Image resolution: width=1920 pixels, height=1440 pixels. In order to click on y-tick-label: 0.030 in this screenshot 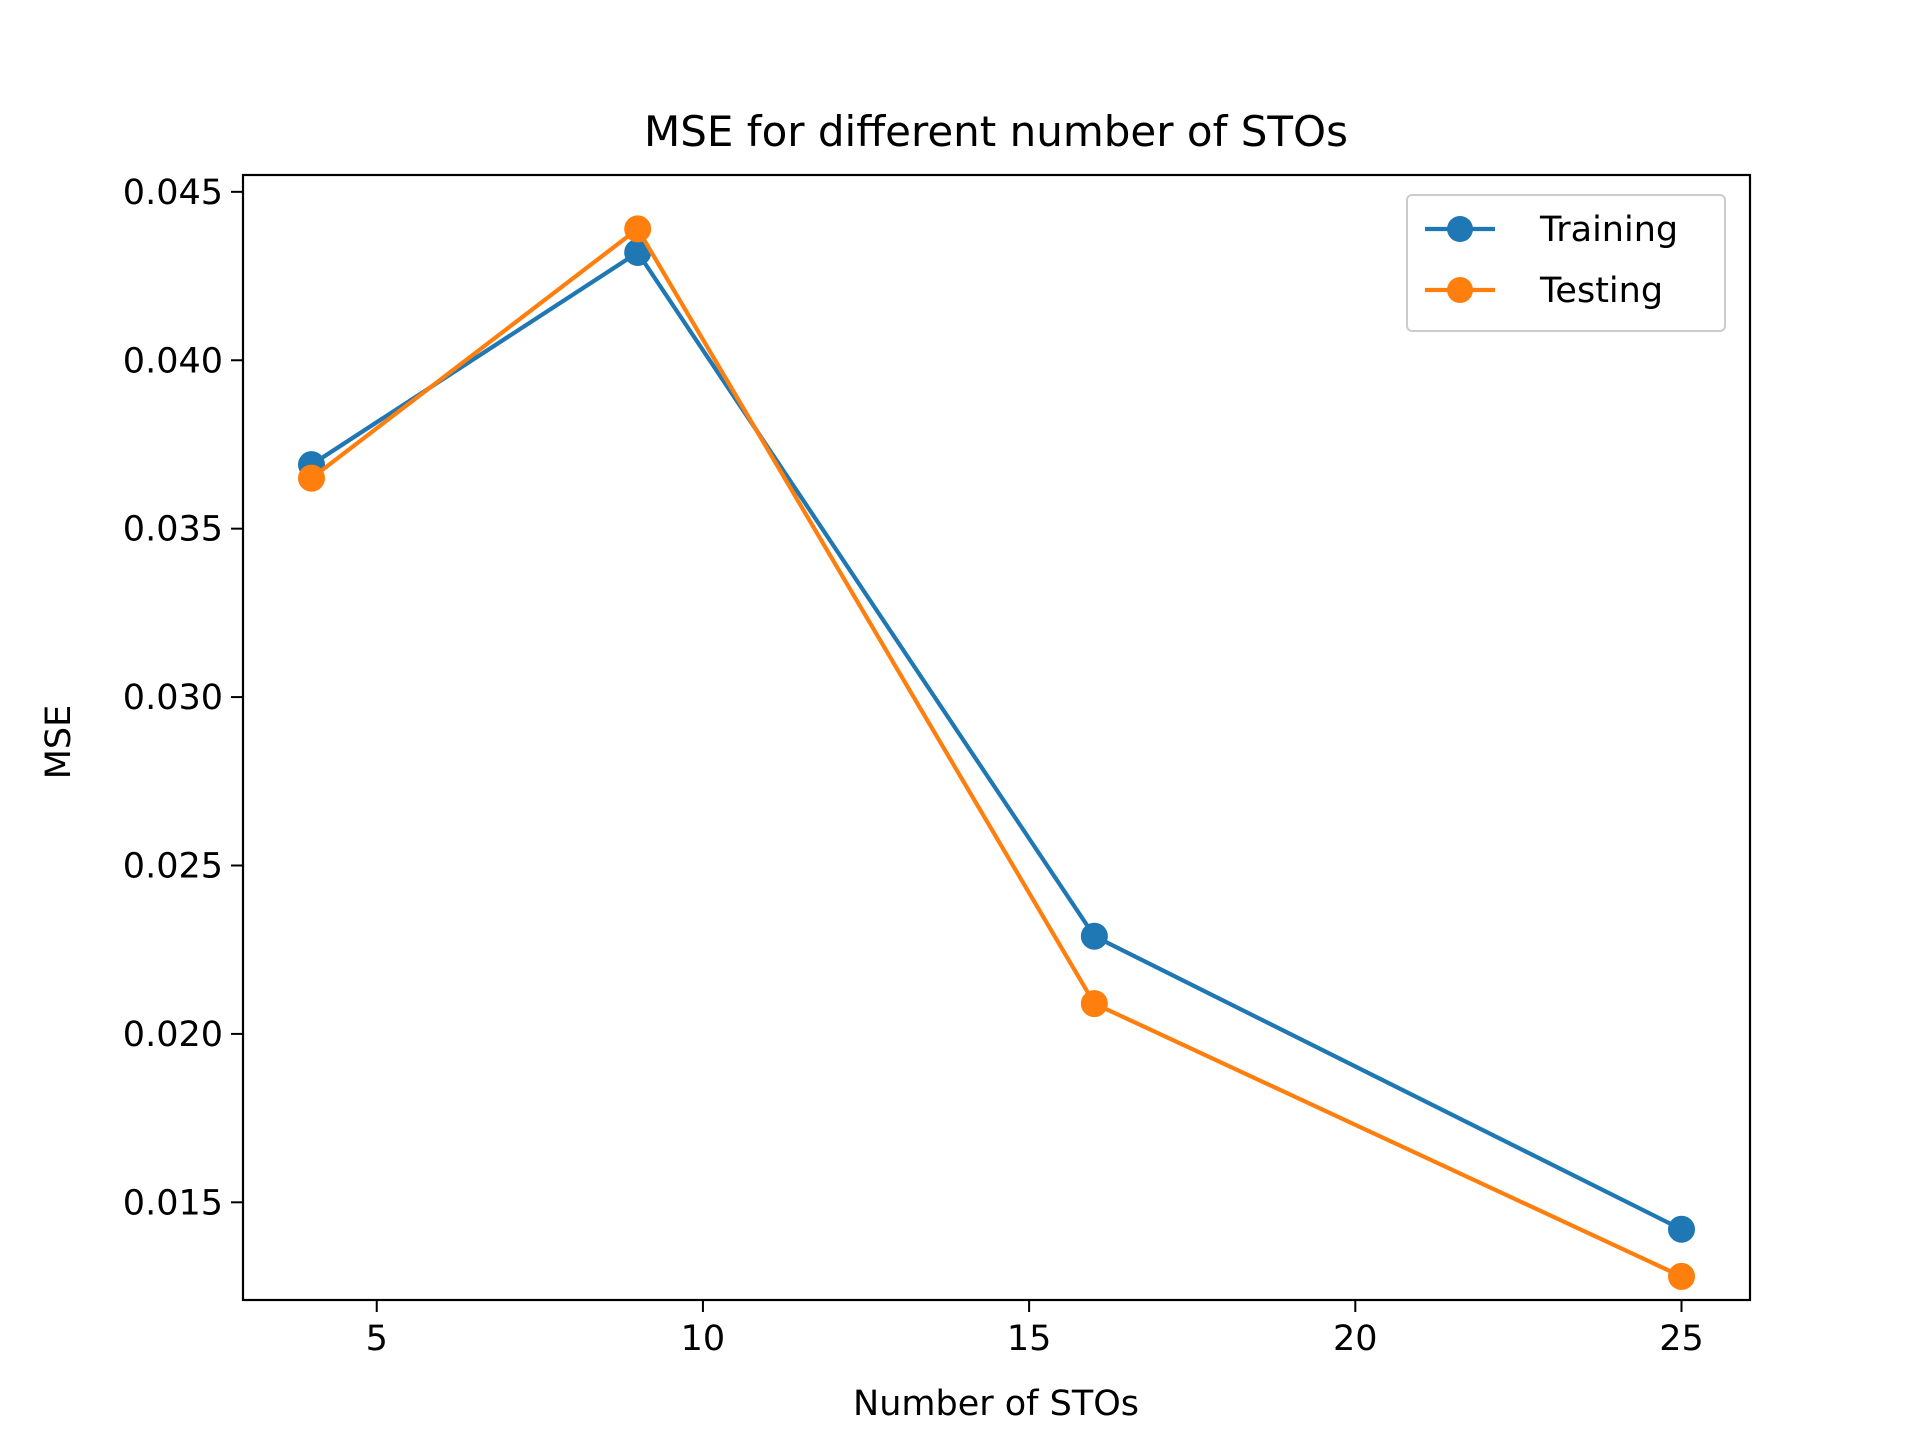, I will do `click(173, 698)`.